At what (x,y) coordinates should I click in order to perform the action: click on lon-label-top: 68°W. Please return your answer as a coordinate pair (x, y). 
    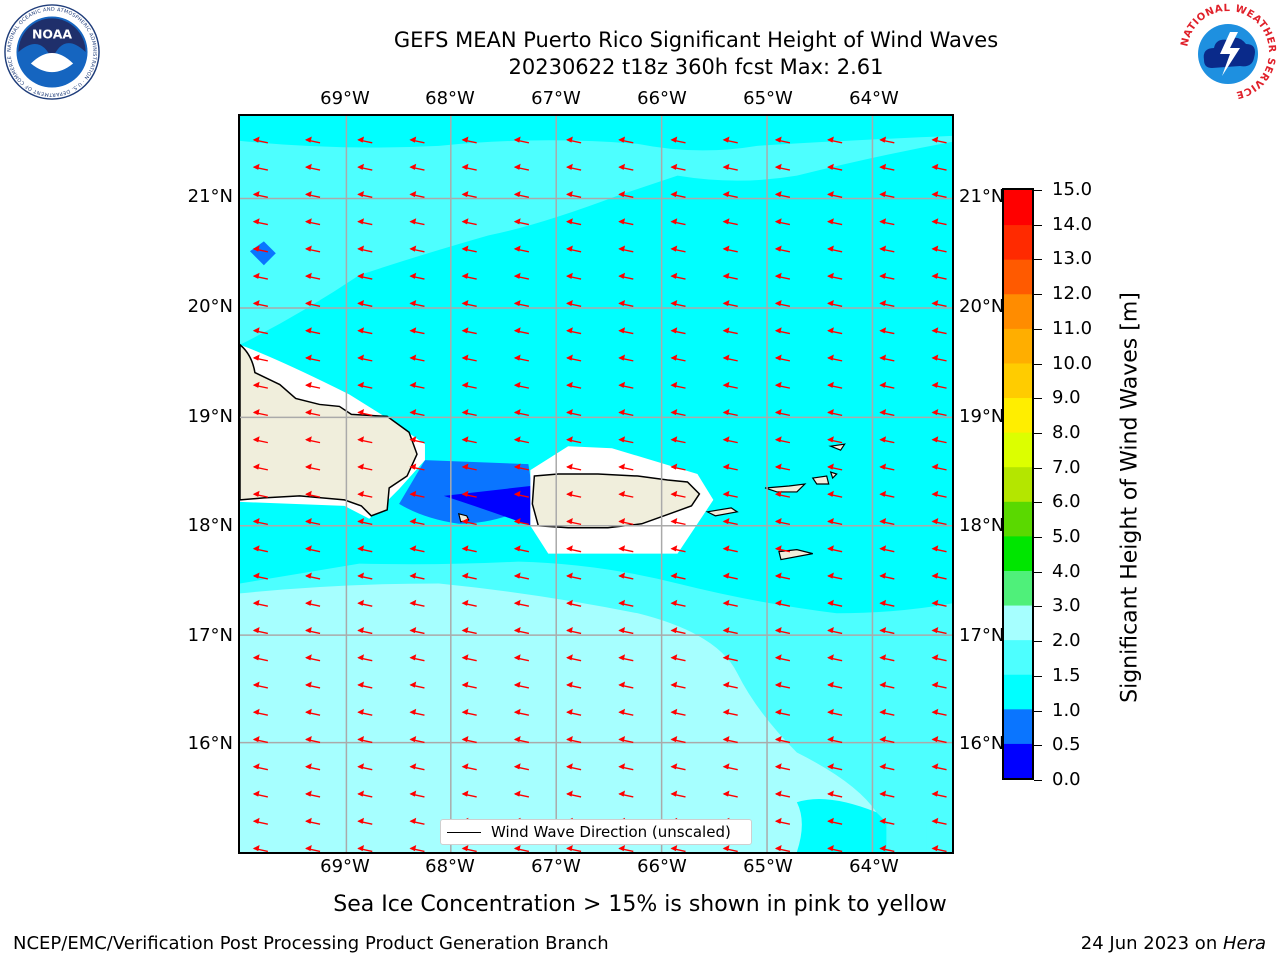
    Looking at the image, I should click on (450, 98).